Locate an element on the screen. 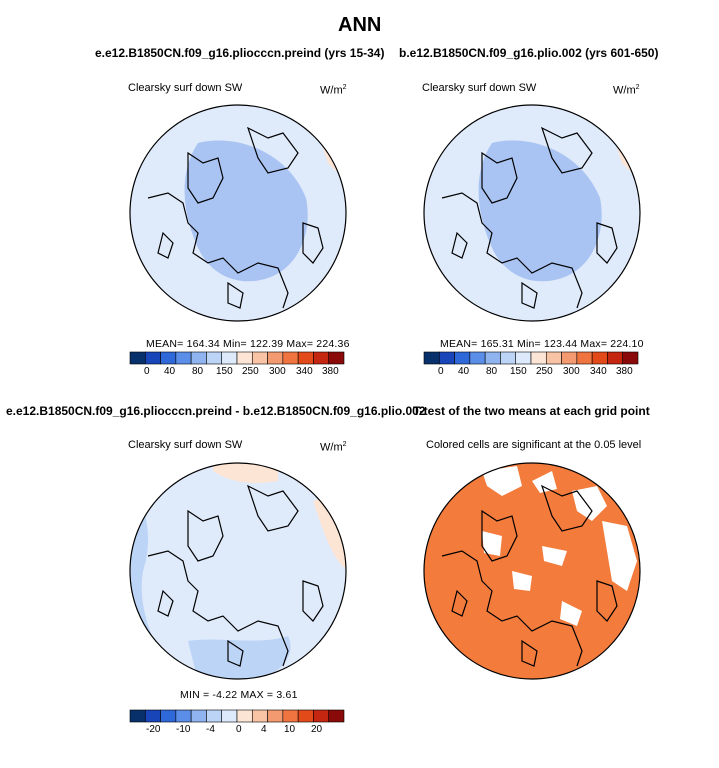 The width and height of the screenshot is (719, 768). panel-3-tick-0: -20 is located at coordinates (153, 729).